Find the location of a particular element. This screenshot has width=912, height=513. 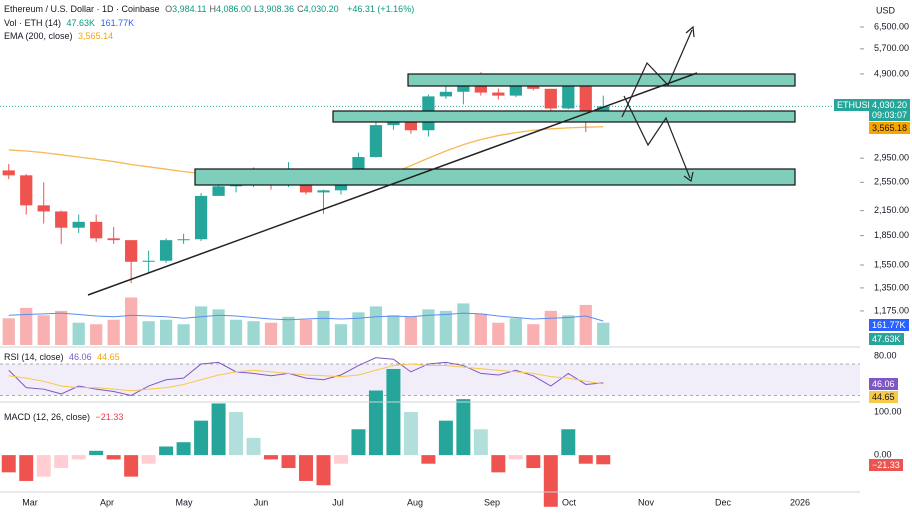

resistance-zone is located at coordinates (601, 80).